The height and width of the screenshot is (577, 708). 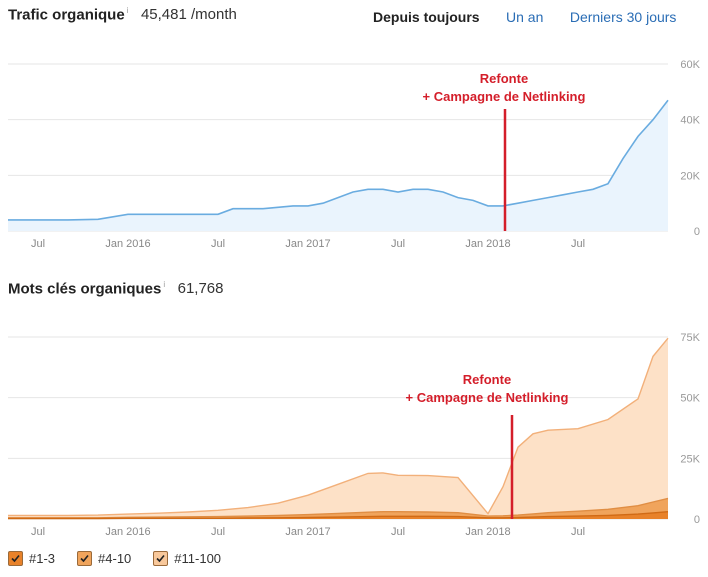 I want to click on keywords-title: Mots clés organiques, so click(x=85, y=289).